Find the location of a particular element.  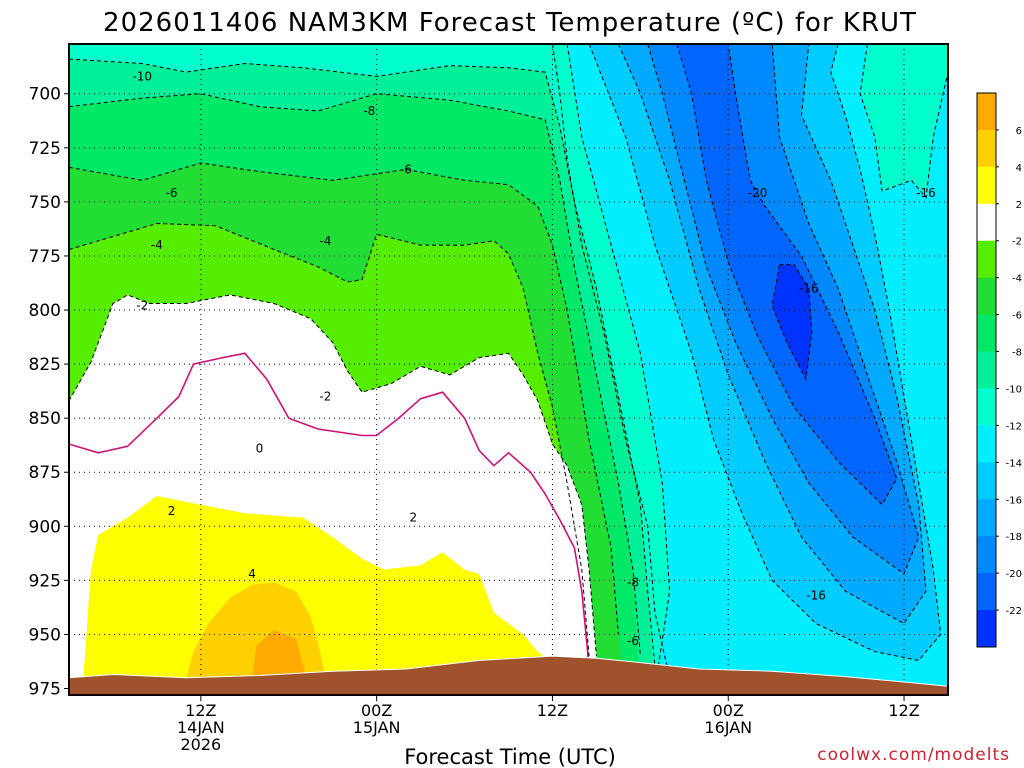

colorbar-label-8: -12 is located at coordinates (1014, 426).